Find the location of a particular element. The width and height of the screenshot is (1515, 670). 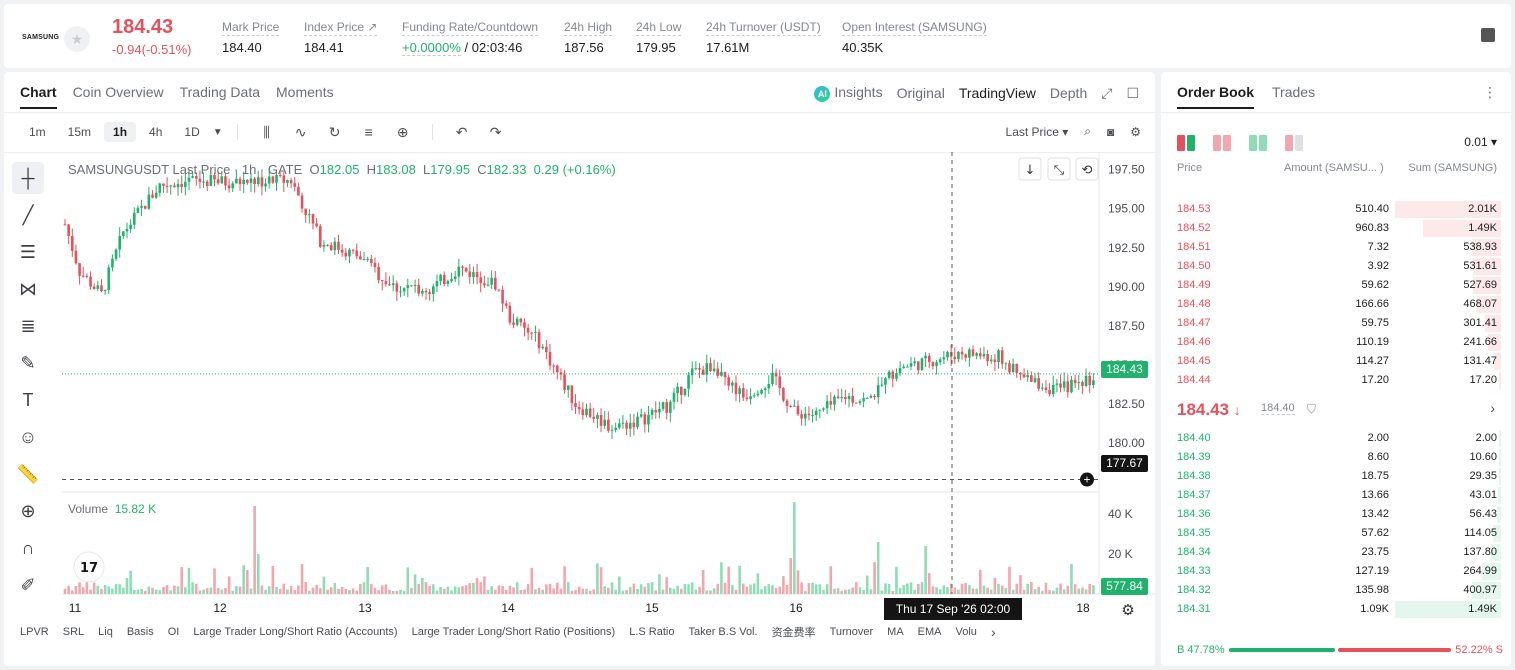

indicator-tab: Basis is located at coordinates (140, 632).